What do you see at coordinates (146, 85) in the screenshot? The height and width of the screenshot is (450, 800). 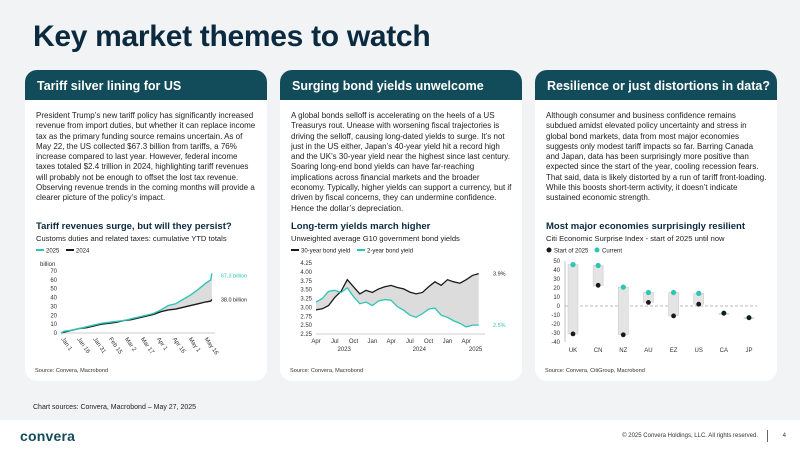 I see `panel-header: Tariff silver lining for US` at bounding box center [146, 85].